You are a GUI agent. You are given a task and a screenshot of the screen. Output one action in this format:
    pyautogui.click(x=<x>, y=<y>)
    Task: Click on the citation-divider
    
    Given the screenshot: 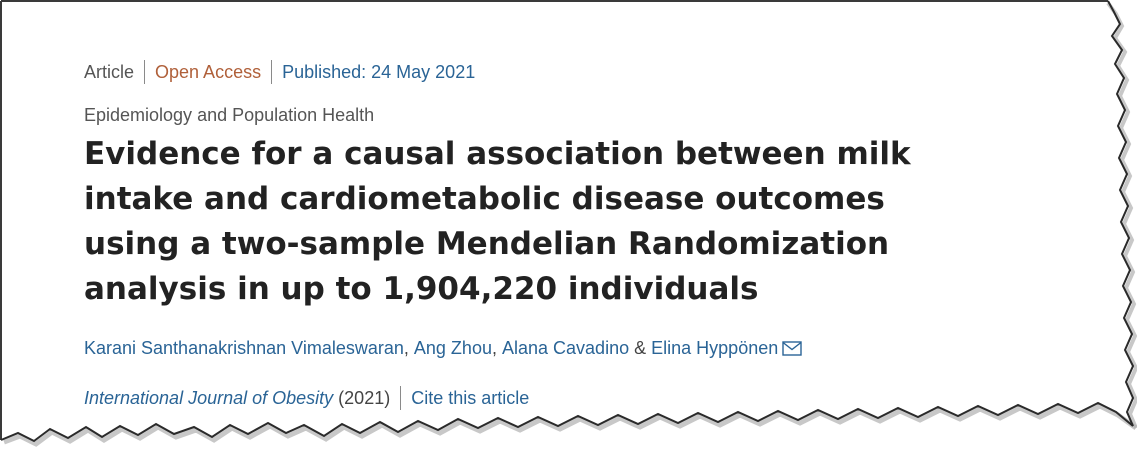 What is the action you would take?
    pyautogui.click(x=401, y=398)
    